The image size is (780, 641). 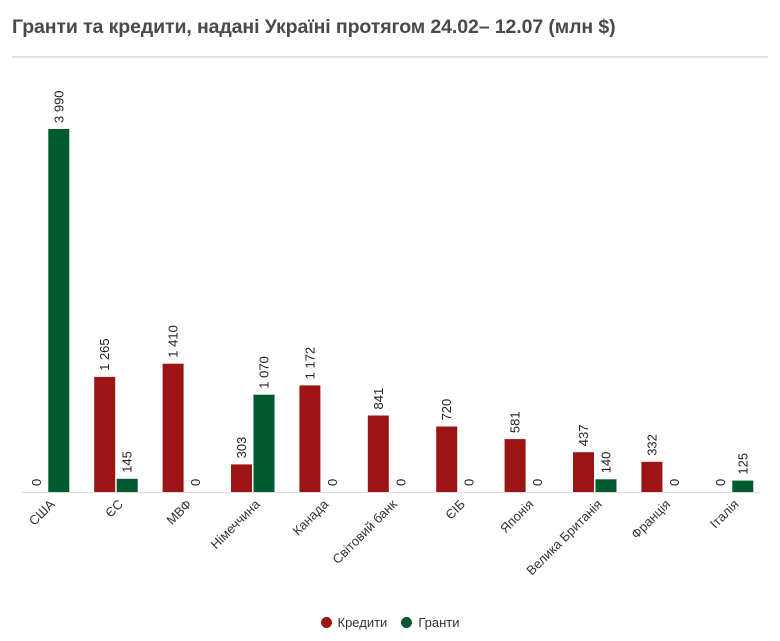 What do you see at coordinates (439, 623) in the screenshot?
I see `legend-label: Гранти` at bounding box center [439, 623].